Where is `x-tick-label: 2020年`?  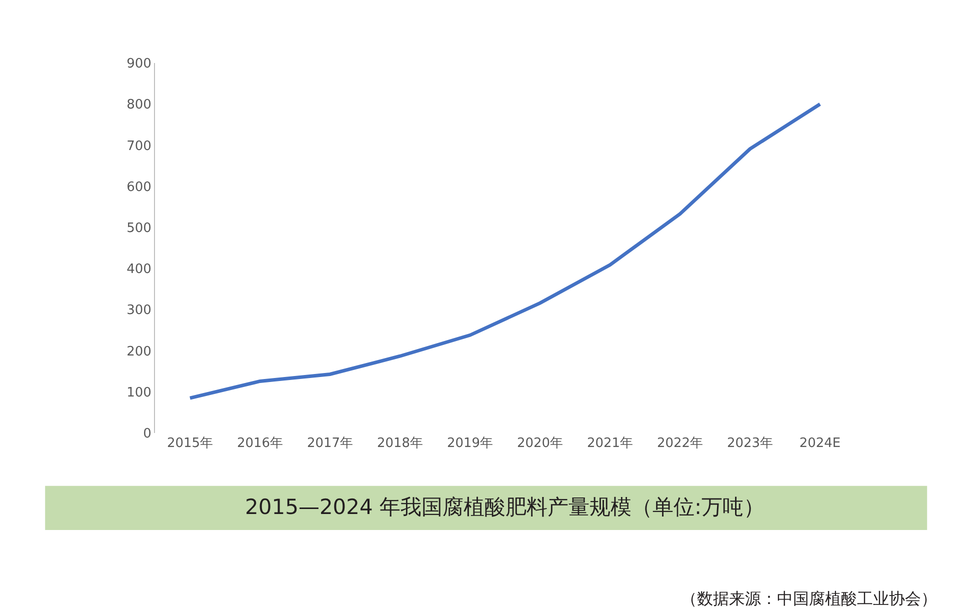
x-tick-label: 2020年 is located at coordinates (540, 443).